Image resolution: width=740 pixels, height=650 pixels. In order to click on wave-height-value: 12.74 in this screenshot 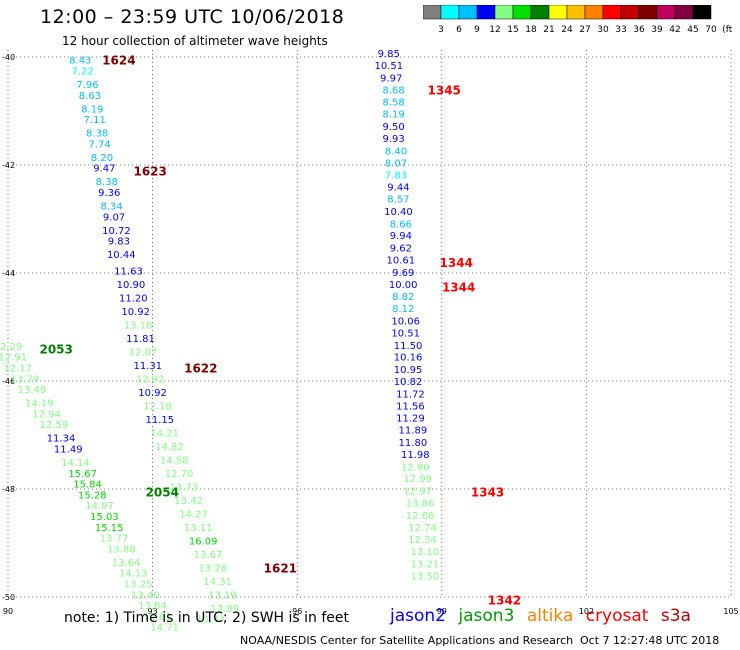, I will do `click(422, 528)`.